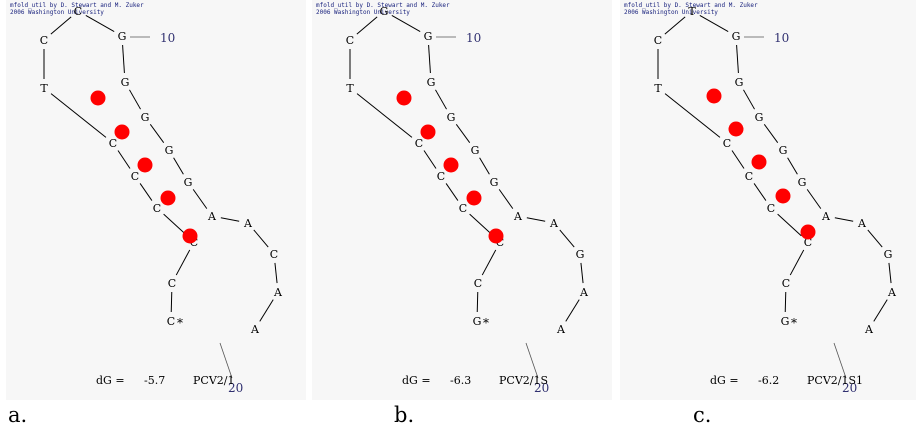  Describe the element at coordinates (404, 415) in the screenshot. I see `panel-caption: b.` at that location.